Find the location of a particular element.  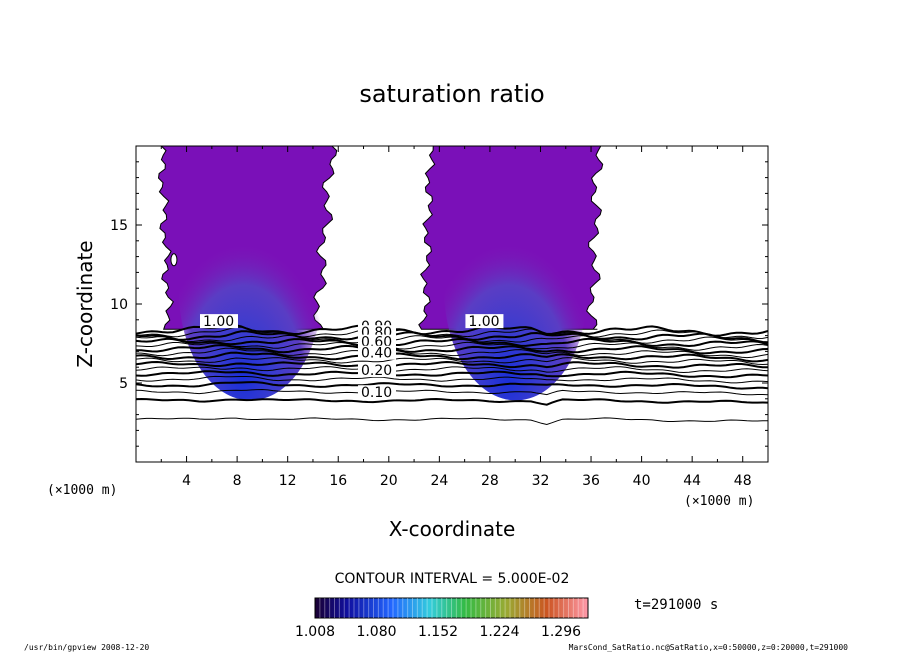

contour-label: 0.40 is located at coordinates (376, 354).